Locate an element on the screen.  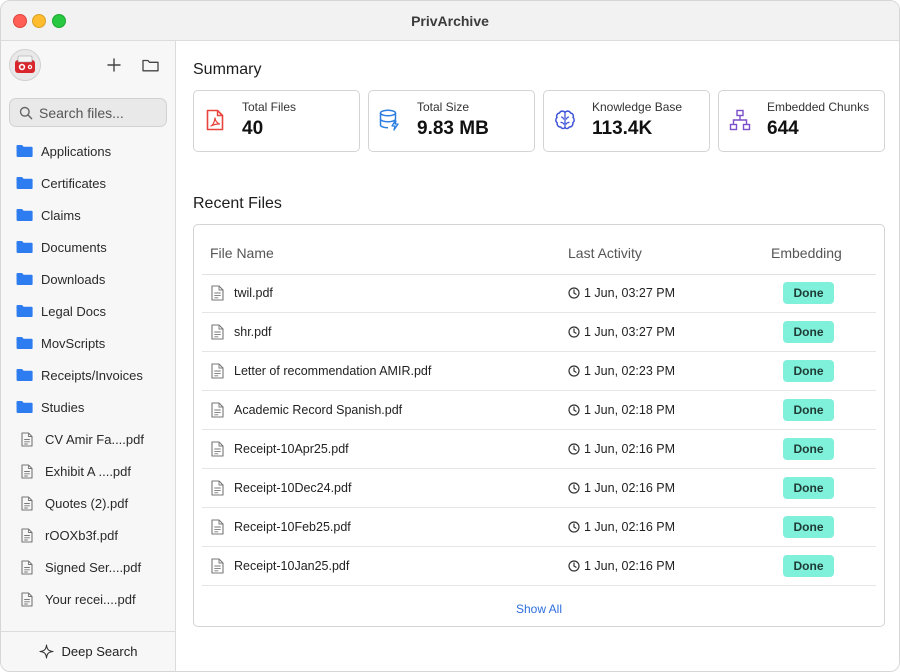
file-name: shr.pdf is located at coordinates (253, 332).